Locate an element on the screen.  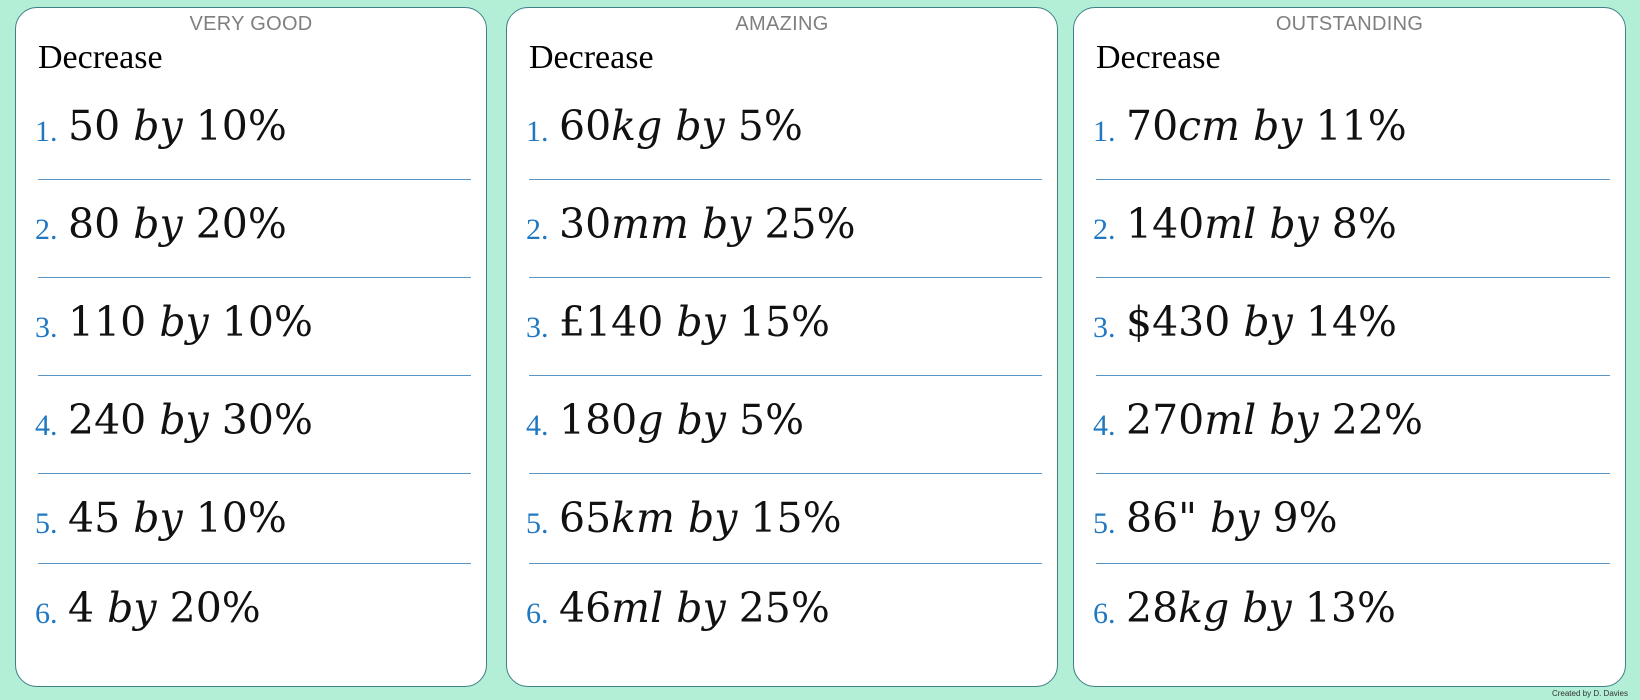
question-item: 3. £140 by 15% is located at coordinates (784, 327).